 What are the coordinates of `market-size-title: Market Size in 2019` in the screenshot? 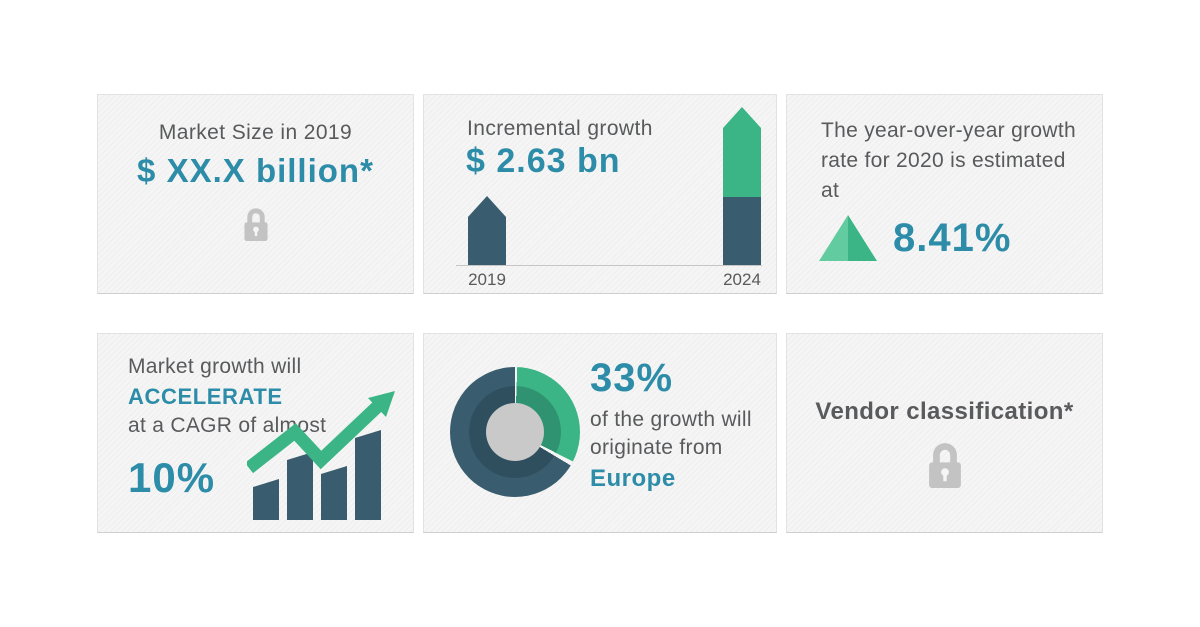 It's located at (255, 132).